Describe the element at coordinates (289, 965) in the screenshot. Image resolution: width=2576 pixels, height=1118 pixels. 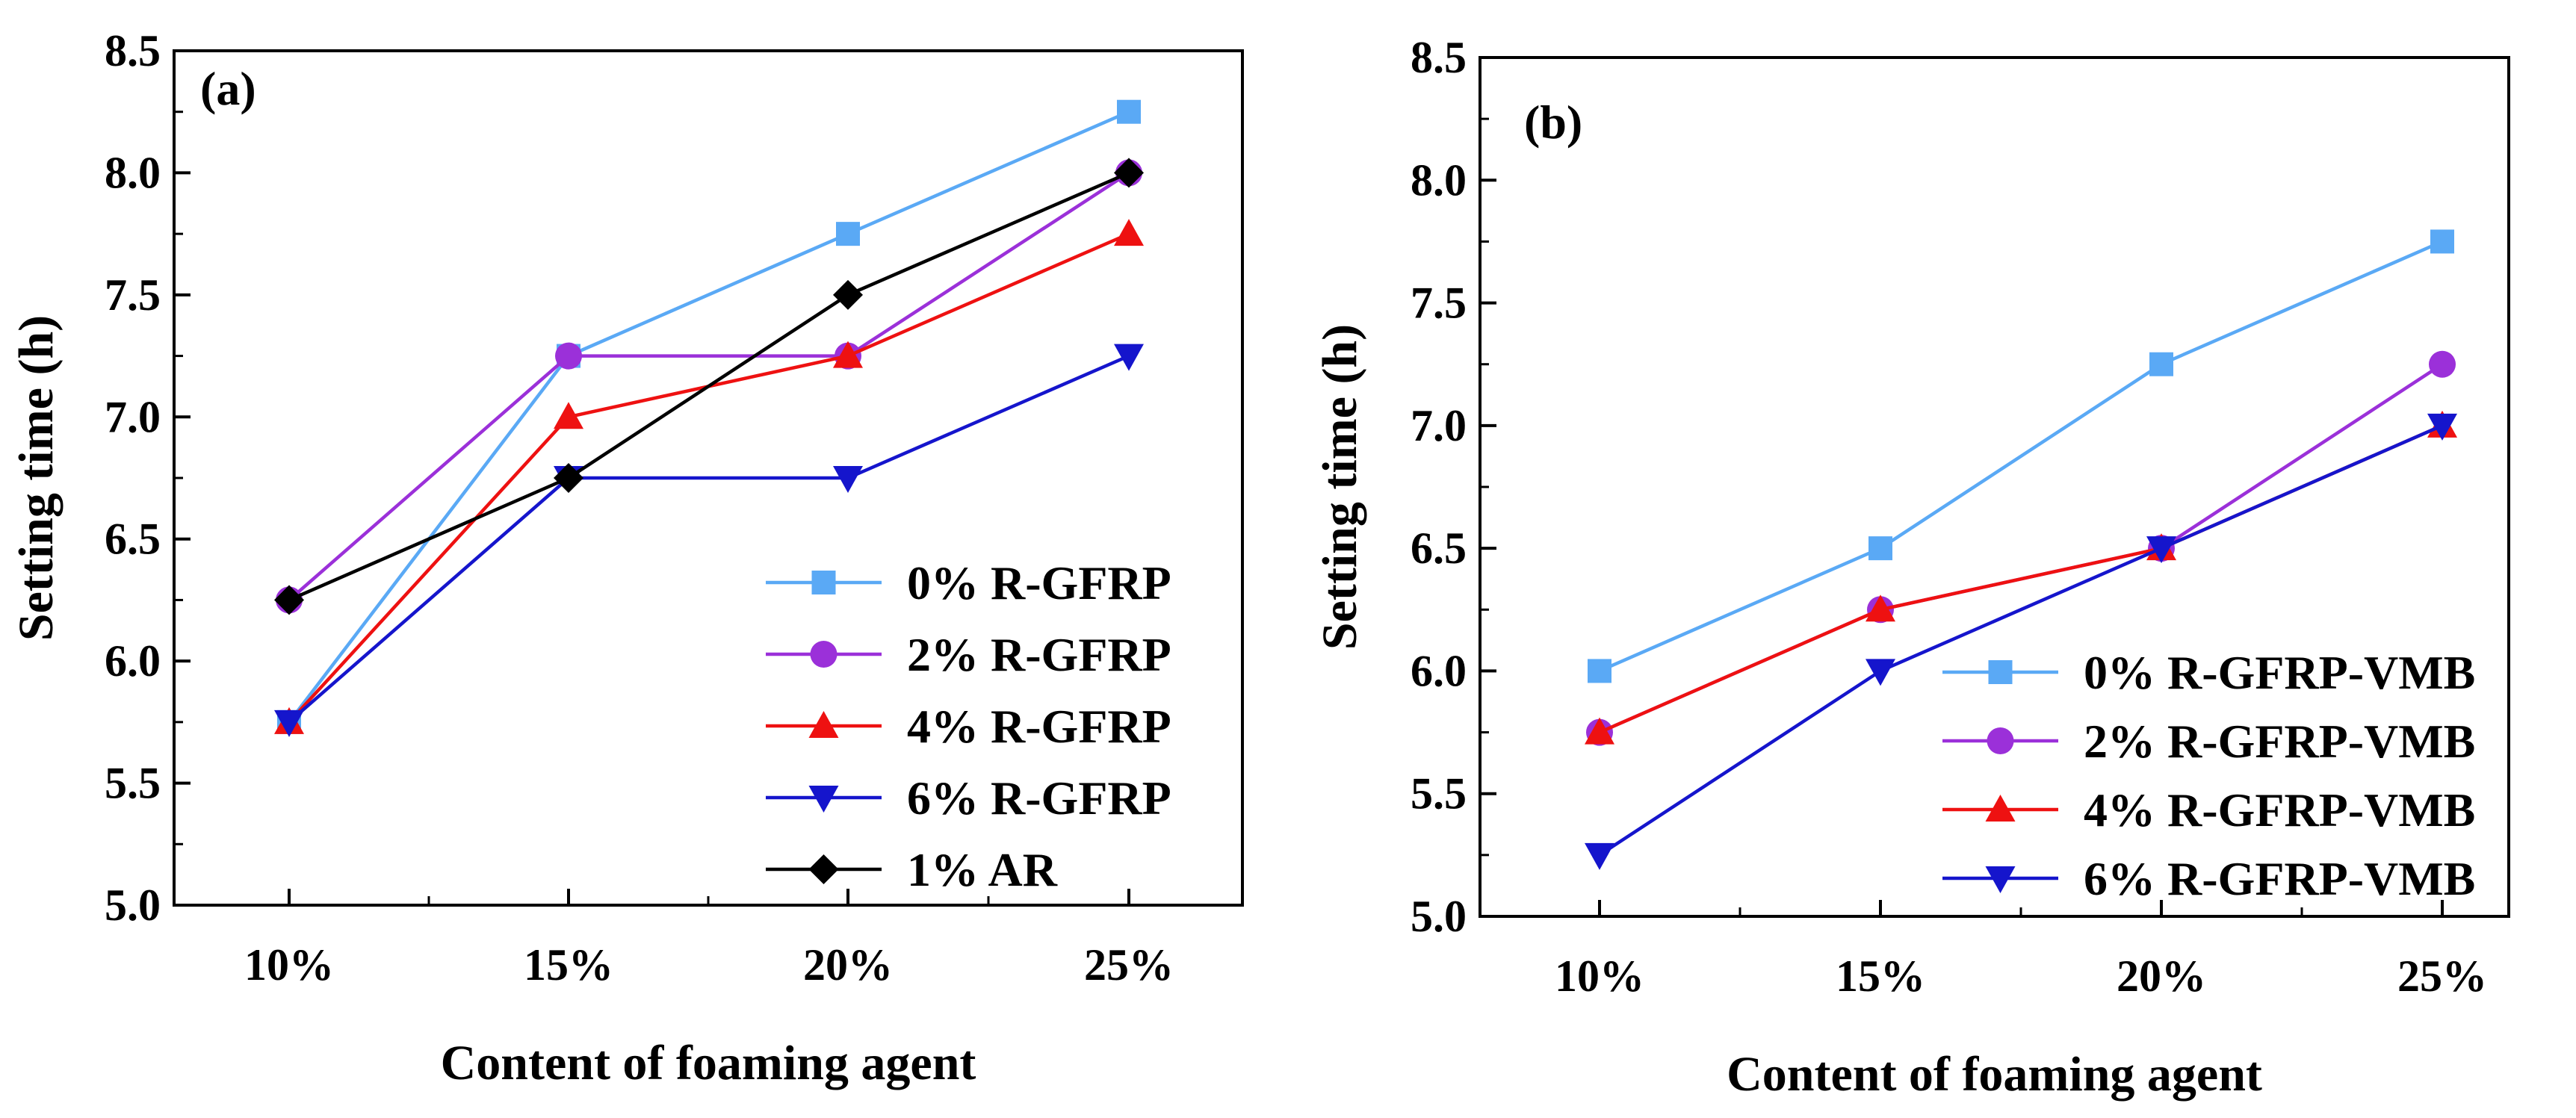
I see `x-tick-label-a: 10%` at that location.